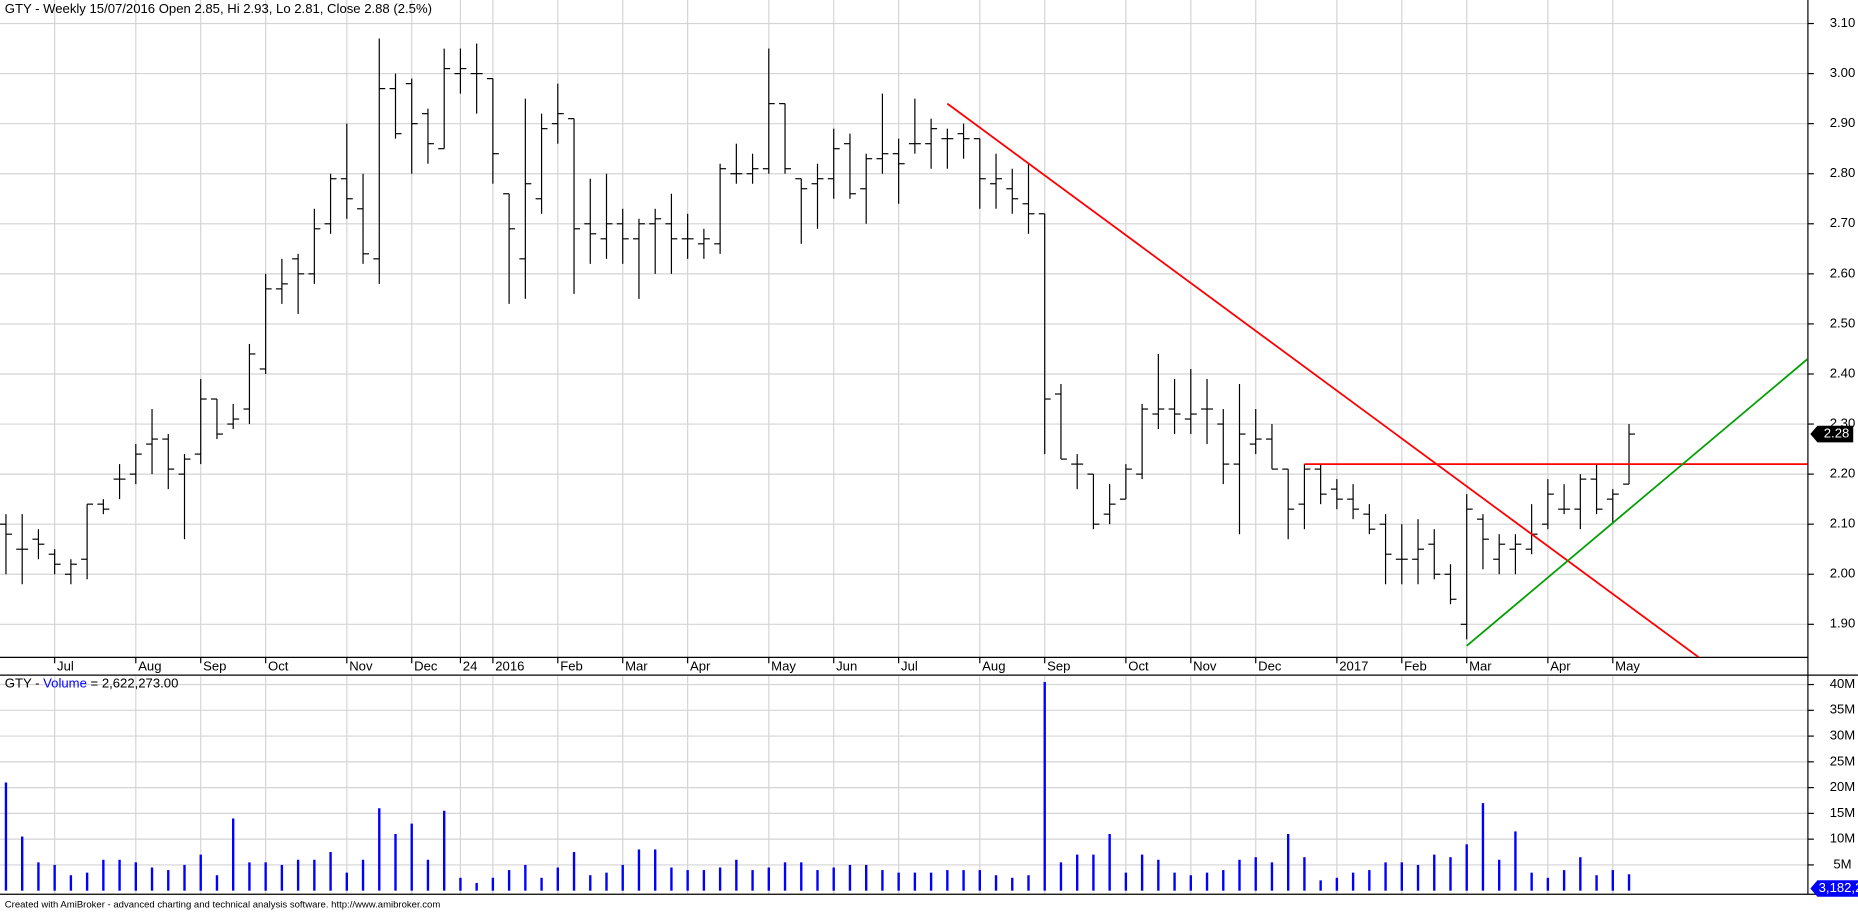 This screenshot has height=912, width=1858. What do you see at coordinates (135, 683) in the screenshot?
I see `volume-current: = 2,622,273.00` at bounding box center [135, 683].